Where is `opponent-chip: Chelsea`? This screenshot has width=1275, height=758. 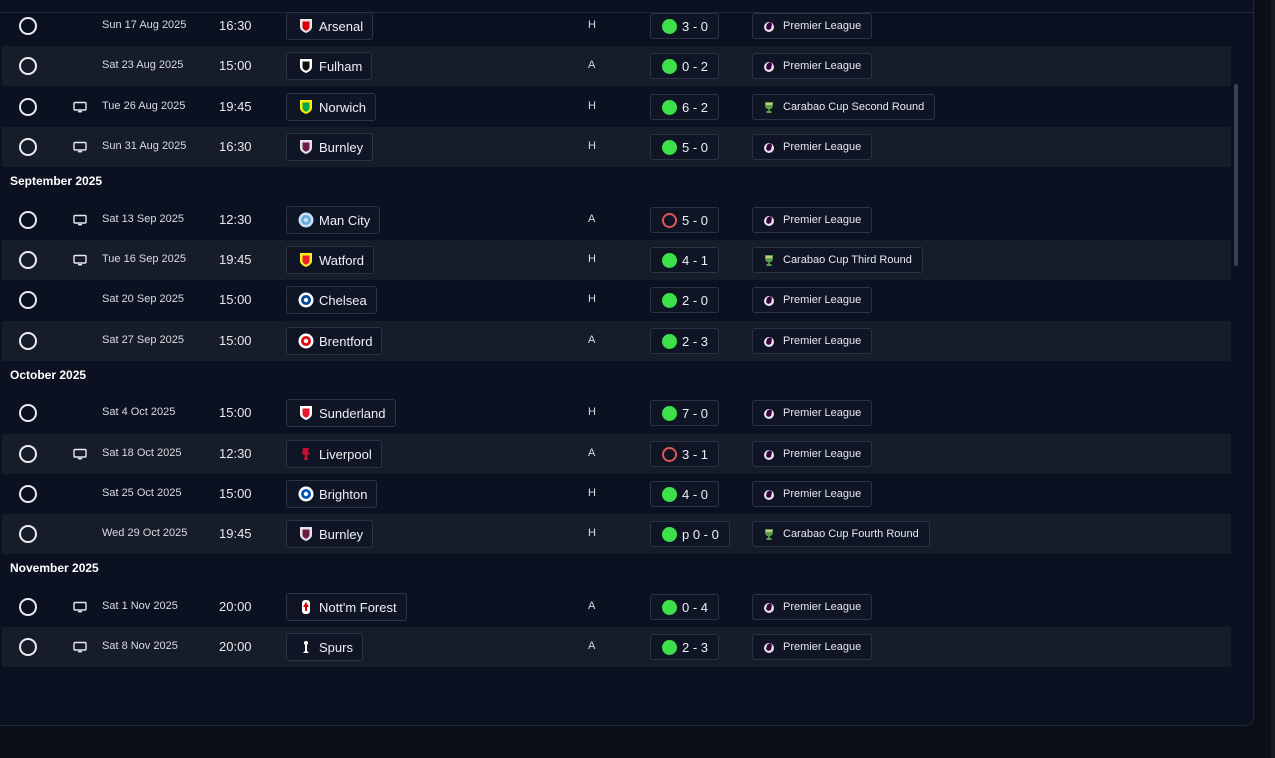
opponent-chip: Chelsea is located at coordinates (331, 300).